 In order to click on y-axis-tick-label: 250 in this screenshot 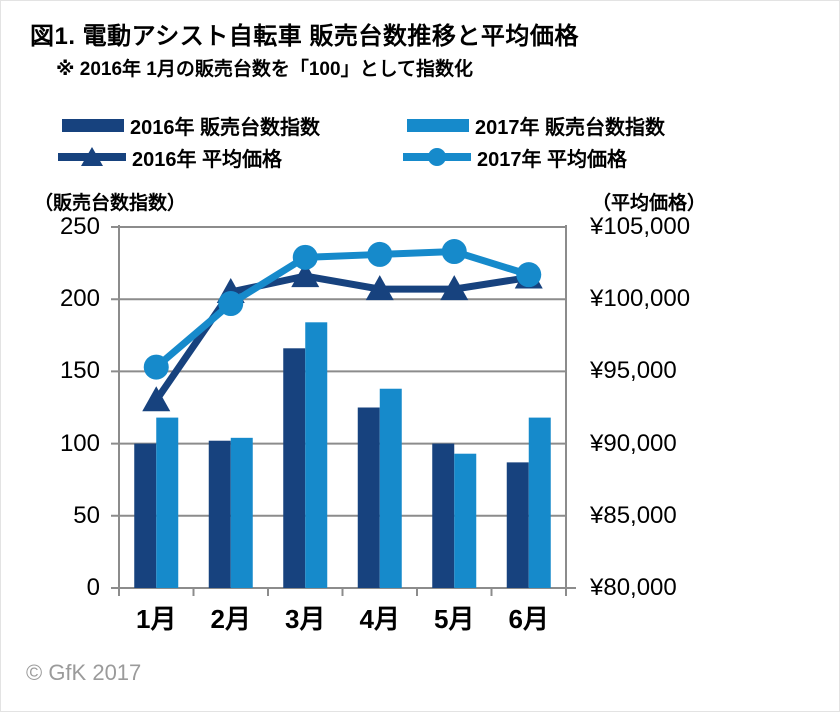, I will do `click(79, 226)`.